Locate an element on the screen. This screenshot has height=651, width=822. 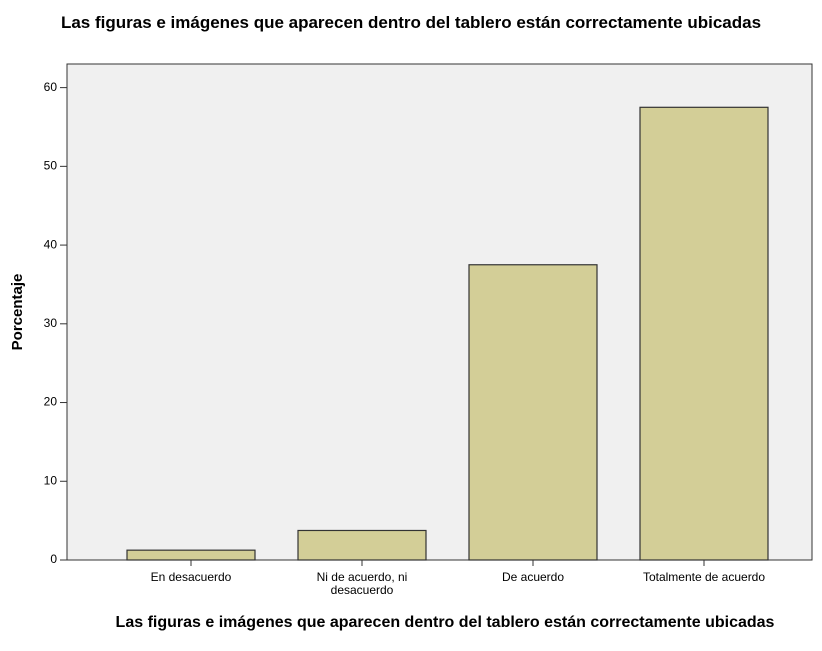
y-tick-label: 50 is located at coordinates (51, 166).